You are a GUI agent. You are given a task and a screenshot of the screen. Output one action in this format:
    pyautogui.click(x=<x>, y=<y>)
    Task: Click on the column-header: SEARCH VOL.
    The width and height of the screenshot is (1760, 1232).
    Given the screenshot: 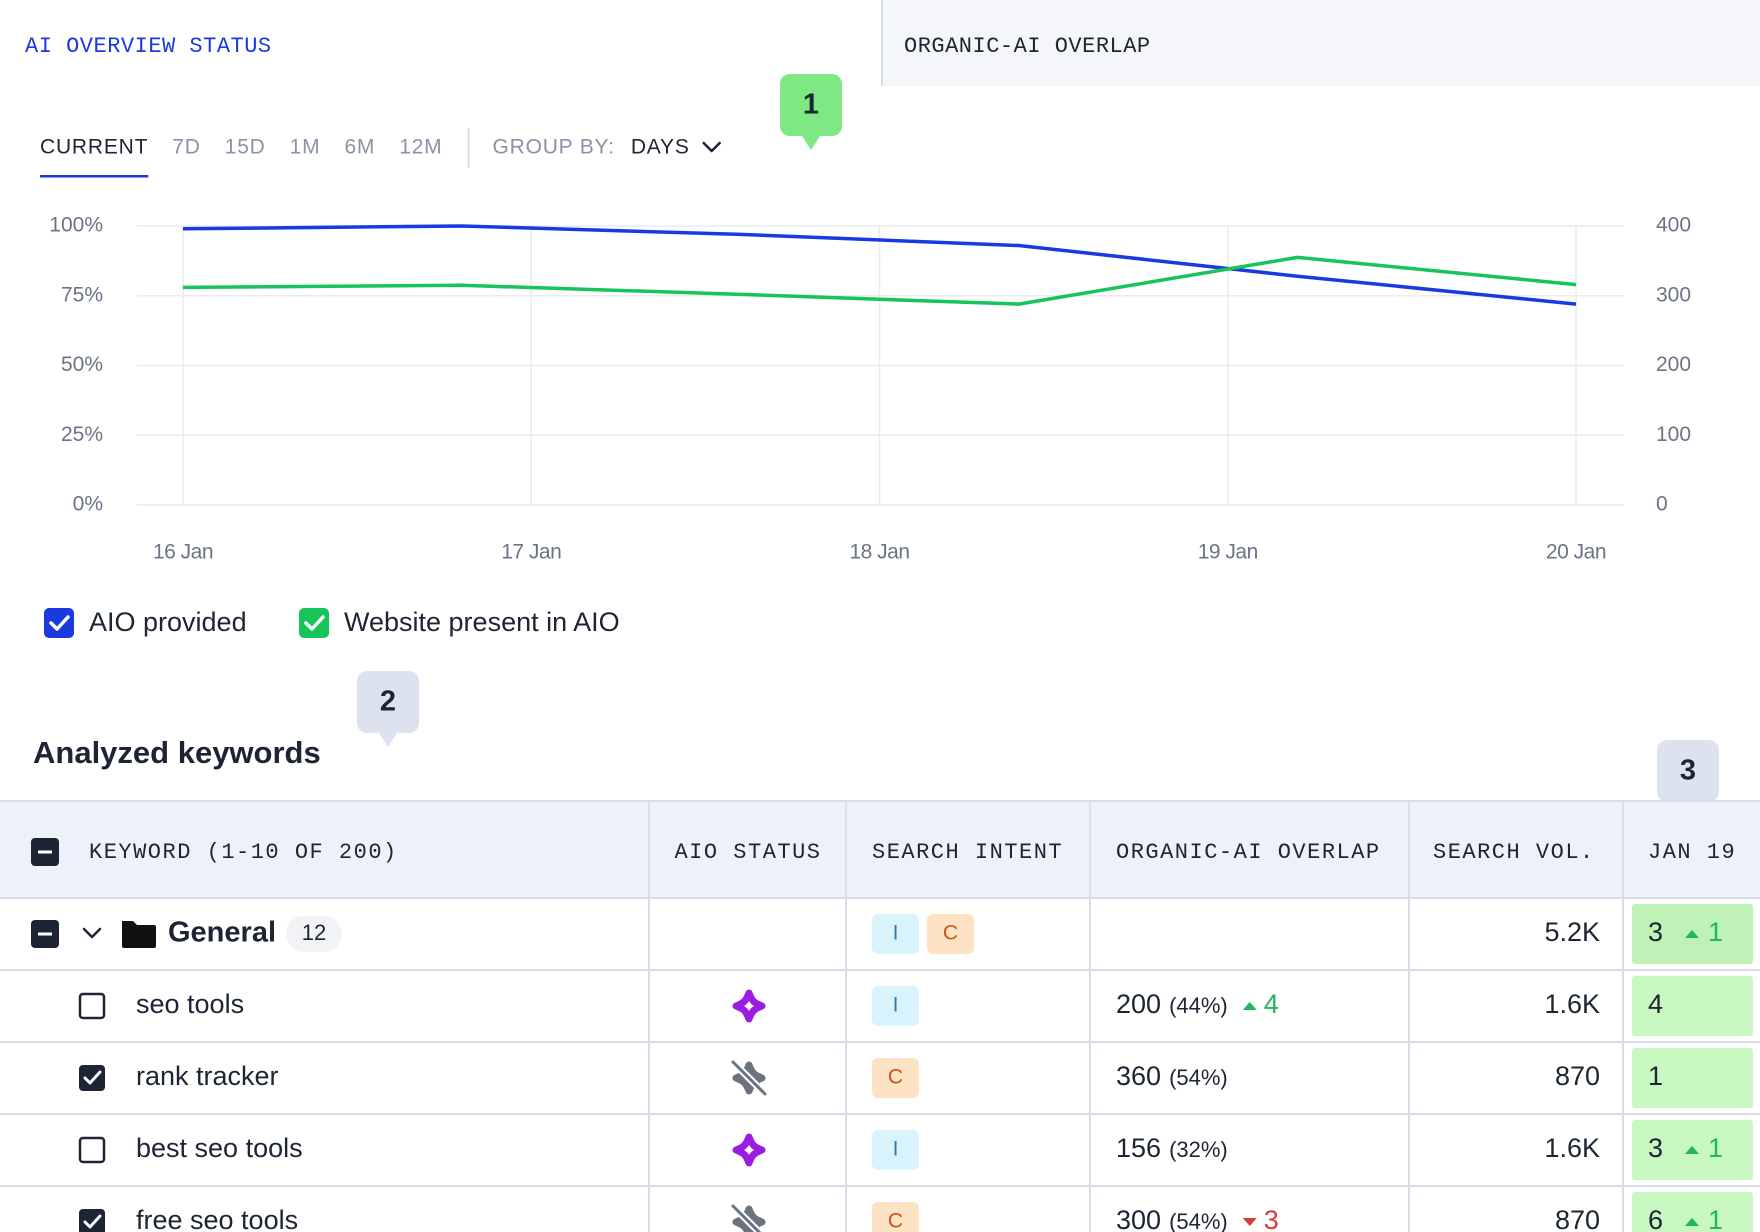 What is the action you would take?
    pyautogui.click(x=1514, y=852)
    